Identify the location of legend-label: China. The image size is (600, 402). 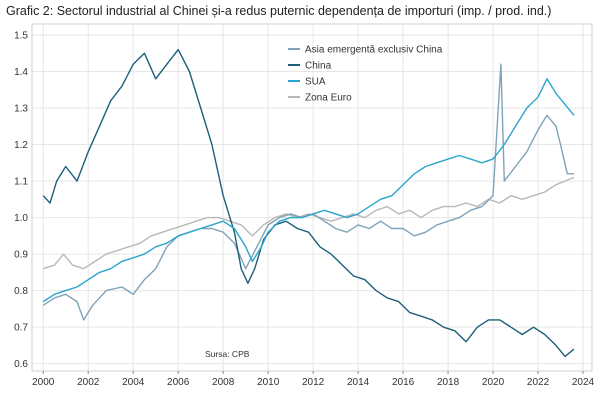
(318, 66).